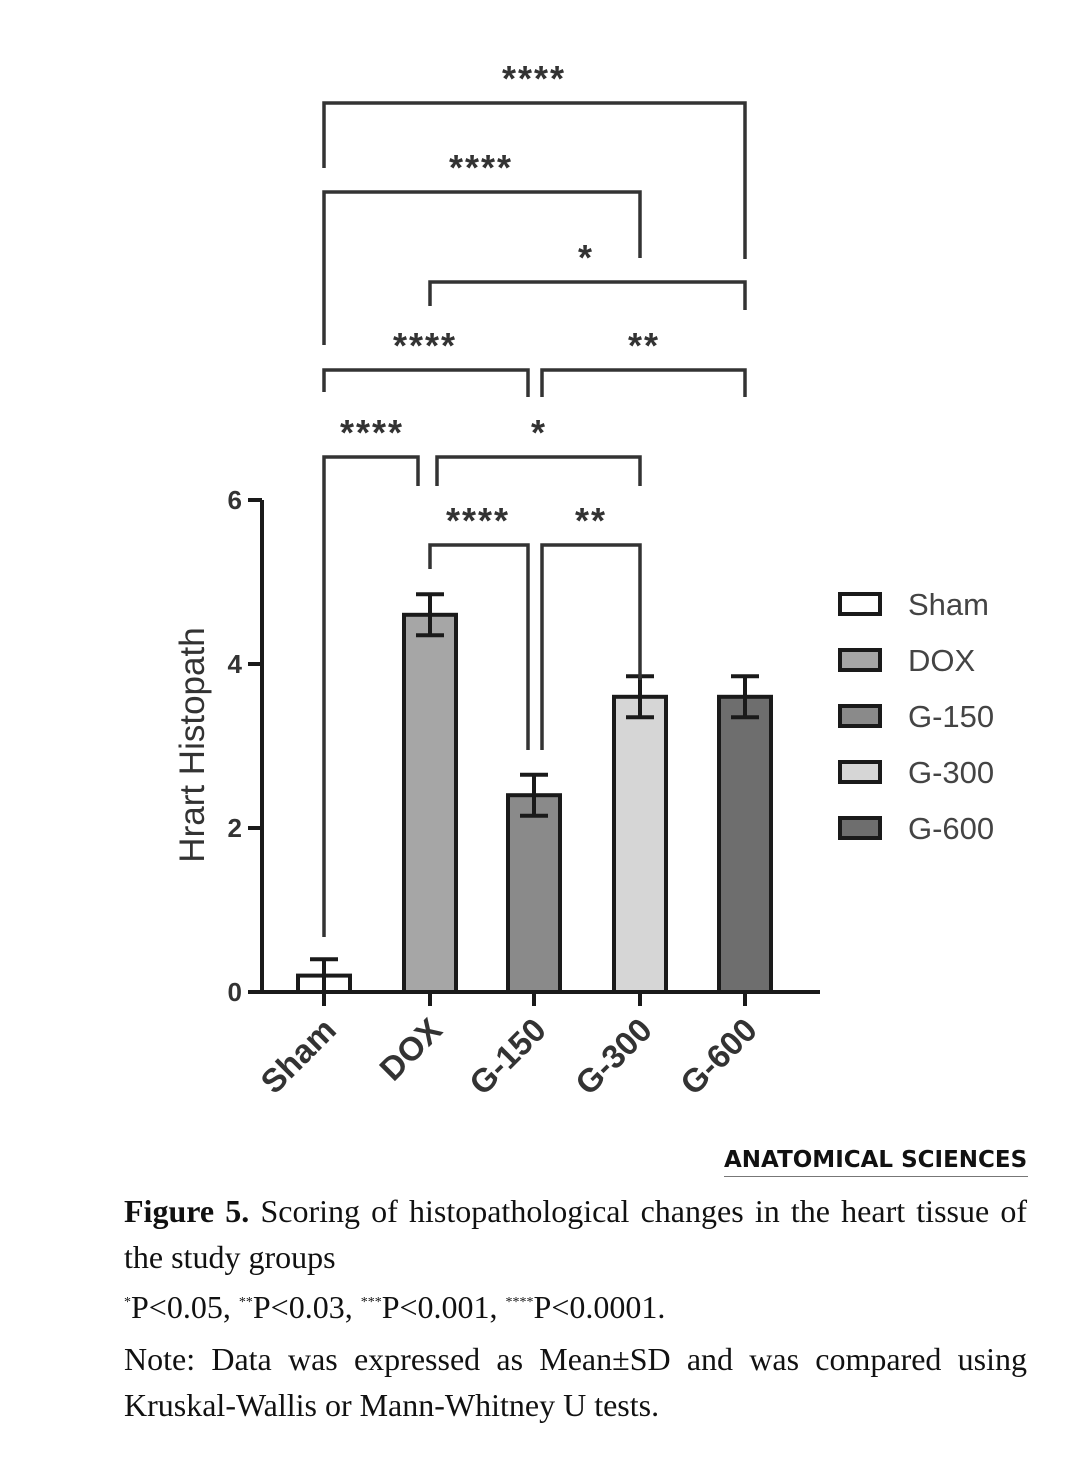  Describe the element at coordinates (192, 744) in the screenshot. I see `y-axis-label: Hrart Histopath` at that location.